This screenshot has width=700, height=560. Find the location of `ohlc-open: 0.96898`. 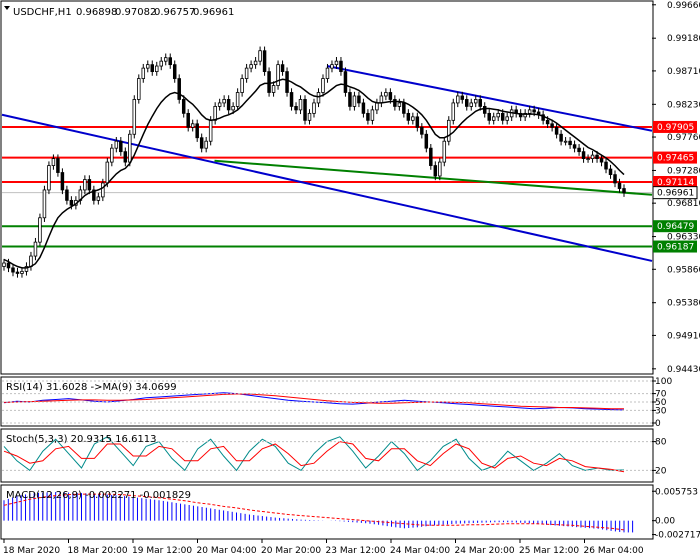

ohlc-open: 0.96898 is located at coordinates (96, 12).